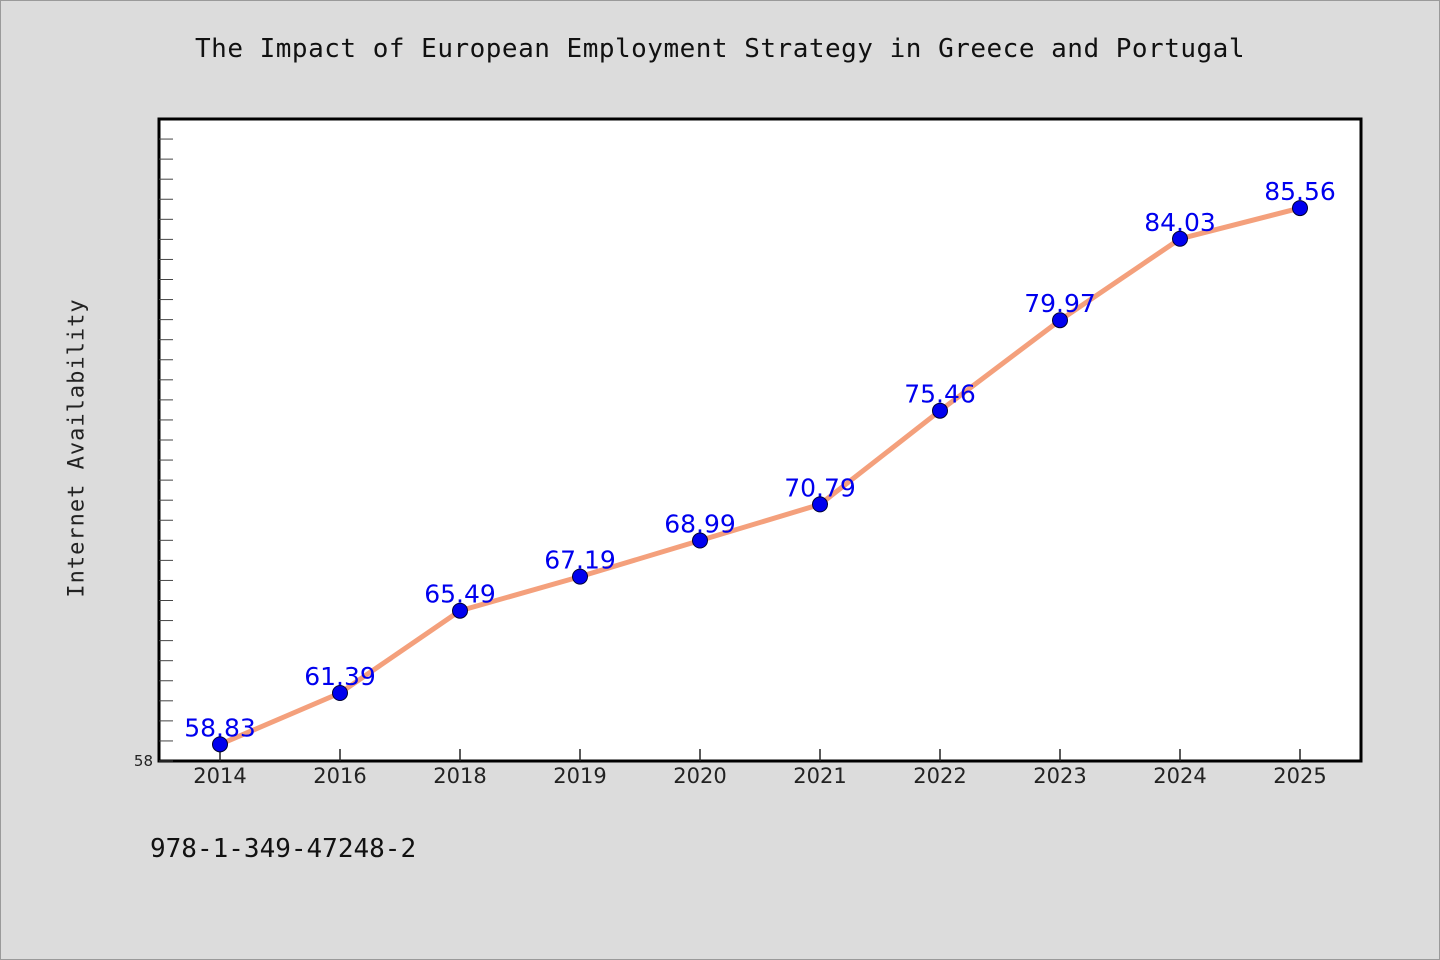 The width and height of the screenshot is (1440, 960). I want to click on x-tick-label: 2025, so click(1299, 776).